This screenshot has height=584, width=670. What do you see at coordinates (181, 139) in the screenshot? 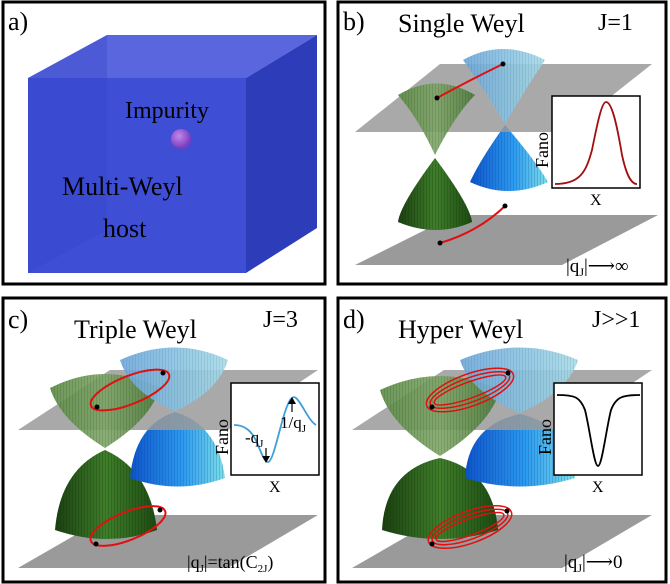
I see `impurity-sphere` at bounding box center [181, 139].